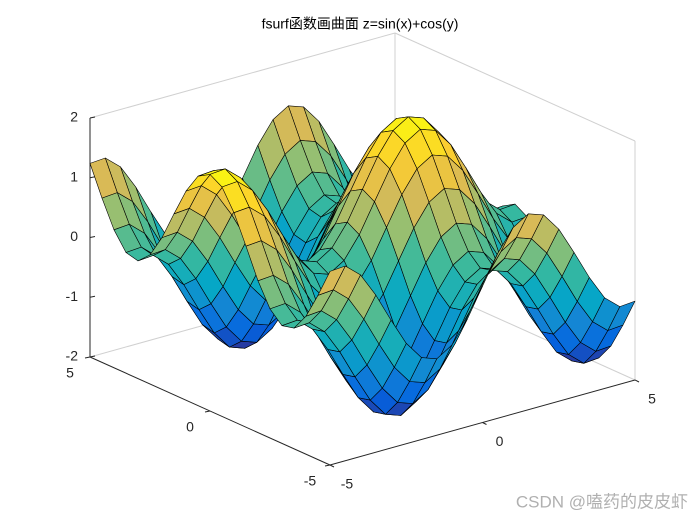 The height and width of the screenshot is (530, 700). I want to click on z-tick-label: 0, so click(74, 236).